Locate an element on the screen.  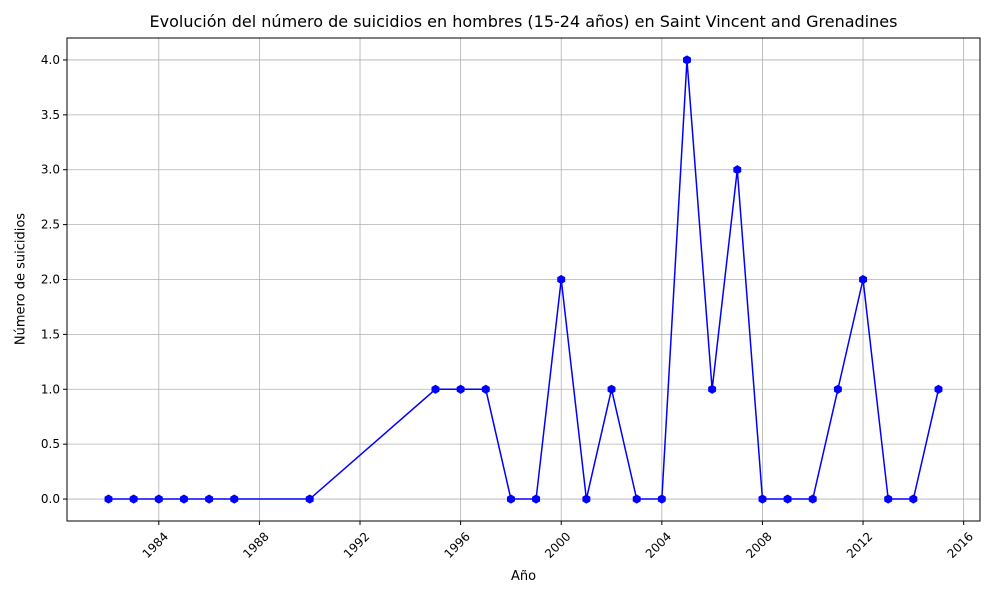
y-tick-label: 2.0 is located at coordinates (50, 280).